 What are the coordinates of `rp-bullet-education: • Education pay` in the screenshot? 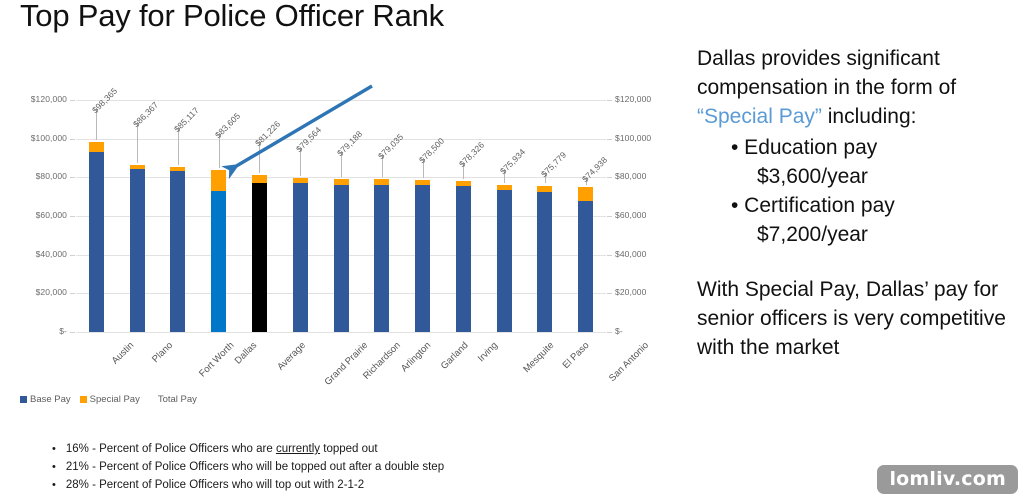 It's located at (804, 147).